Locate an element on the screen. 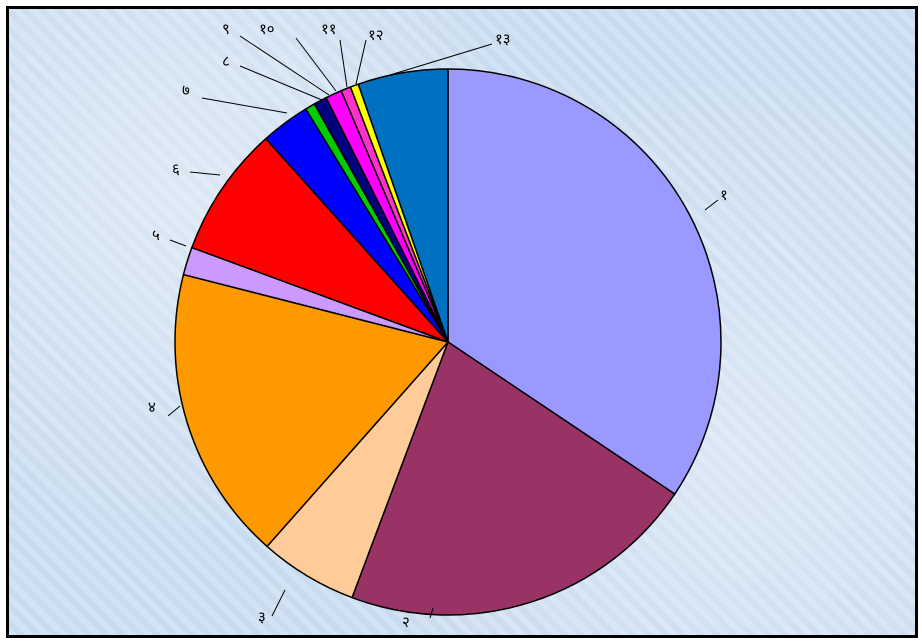 The height and width of the screenshot is (644, 922). slice-label-6: ६ is located at coordinates (176, 169).